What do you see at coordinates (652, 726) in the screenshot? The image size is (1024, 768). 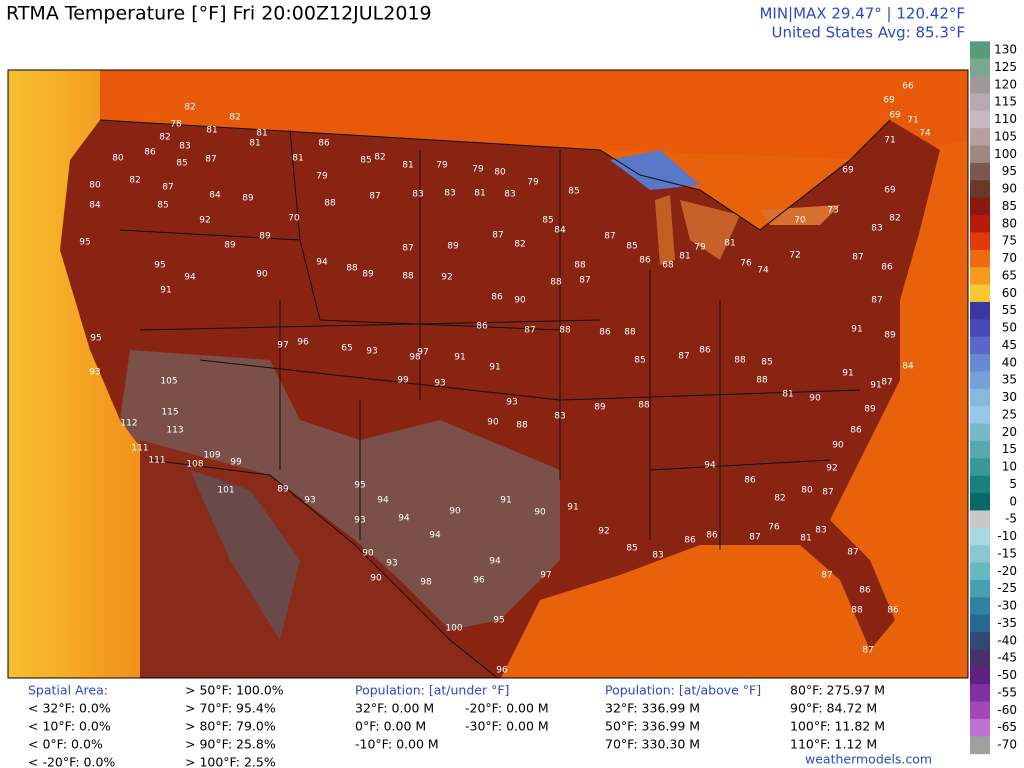 I see `stat-line: 50°F: 336.99 M` at bounding box center [652, 726].